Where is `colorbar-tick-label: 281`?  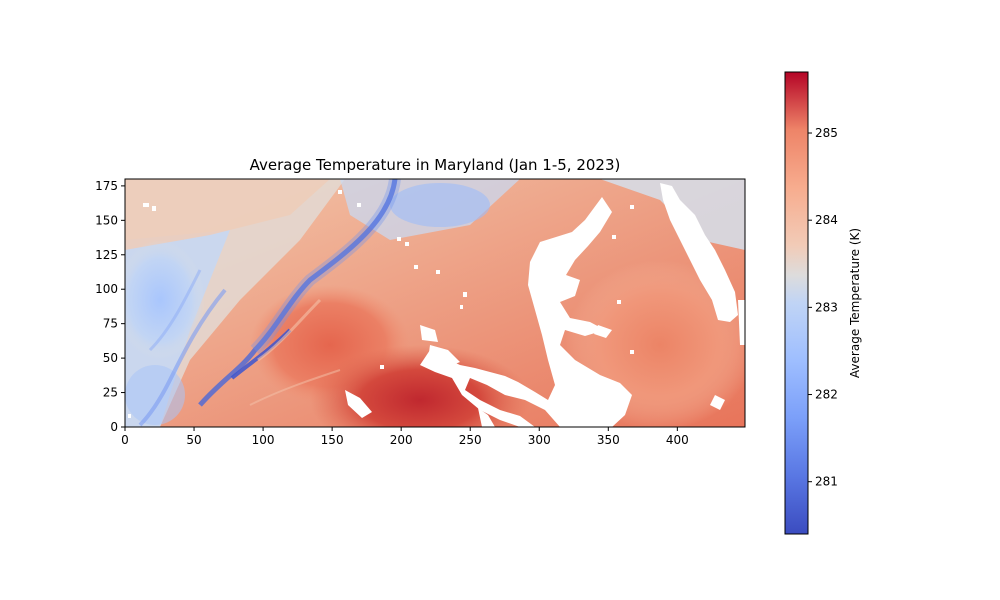 colorbar-tick-label: 281 is located at coordinates (826, 482).